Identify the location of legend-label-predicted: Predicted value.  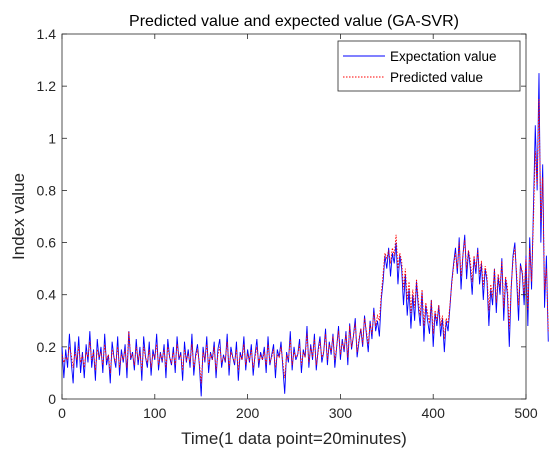
(436, 77).